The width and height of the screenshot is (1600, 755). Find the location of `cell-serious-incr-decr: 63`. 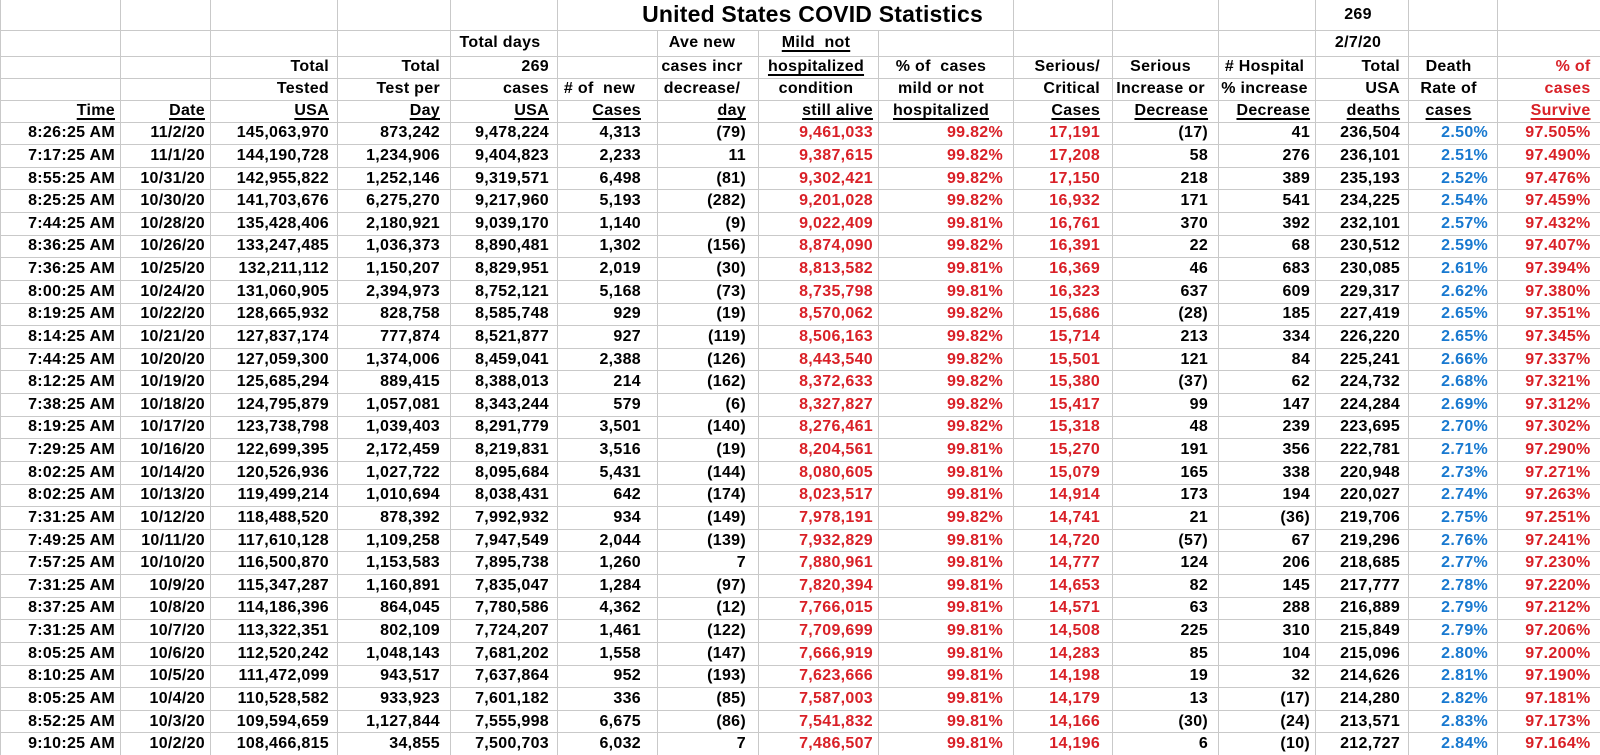

cell-serious-incr-decr: 63 is located at coordinates (1166, 608).